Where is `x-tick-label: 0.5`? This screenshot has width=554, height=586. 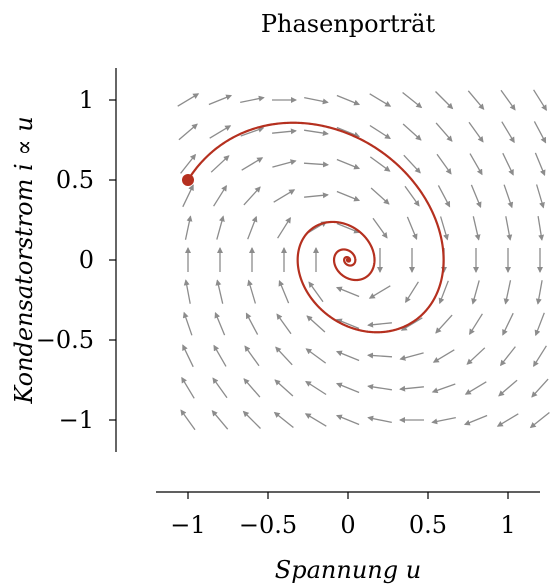
x-tick-label: 0.5 is located at coordinates (428, 525).